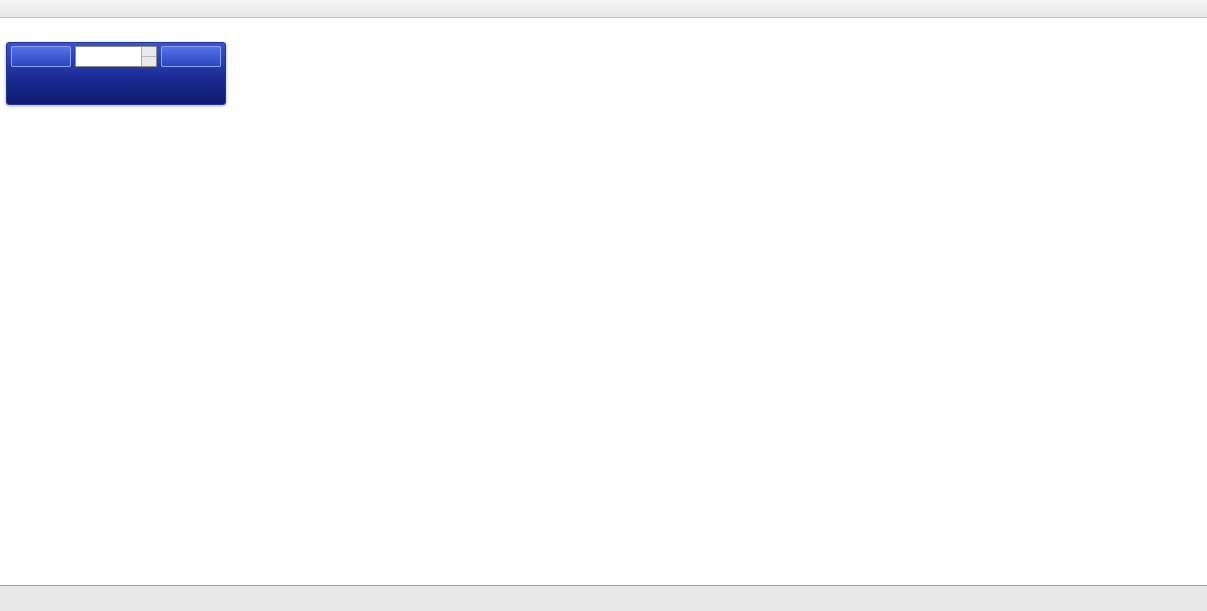 This screenshot has height=611, width=1207. I want to click on sell-price, so click(14, 85).